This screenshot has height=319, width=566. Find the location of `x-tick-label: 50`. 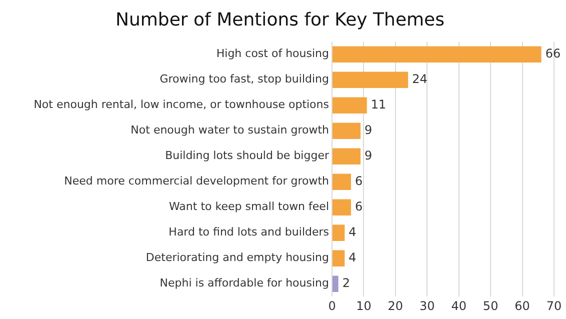

x-tick-label: 50 is located at coordinates (490, 305).